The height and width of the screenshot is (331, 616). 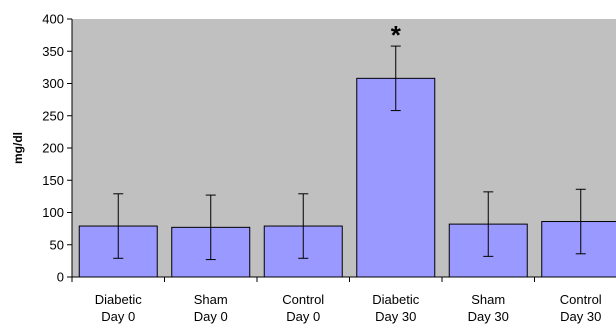 What do you see at coordinates (303, 308) in the screenshot?
I see `x-tick-label: Control Day 0` at bounding box center [303, 308].